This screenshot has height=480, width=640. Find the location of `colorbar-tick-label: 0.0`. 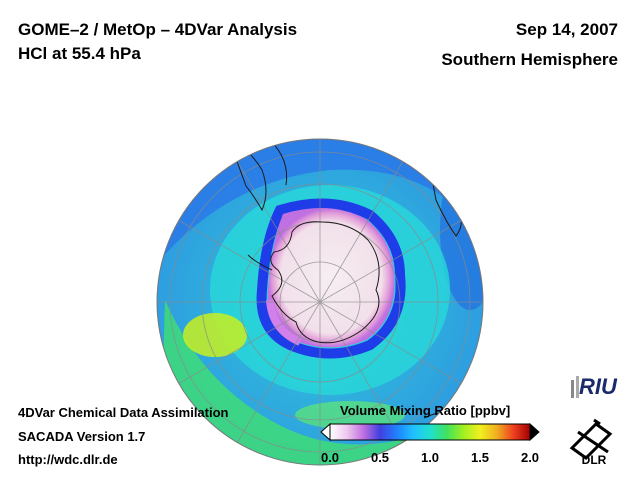

colorbar-tick-label: 0.0 is located at coordinates (330, 457).